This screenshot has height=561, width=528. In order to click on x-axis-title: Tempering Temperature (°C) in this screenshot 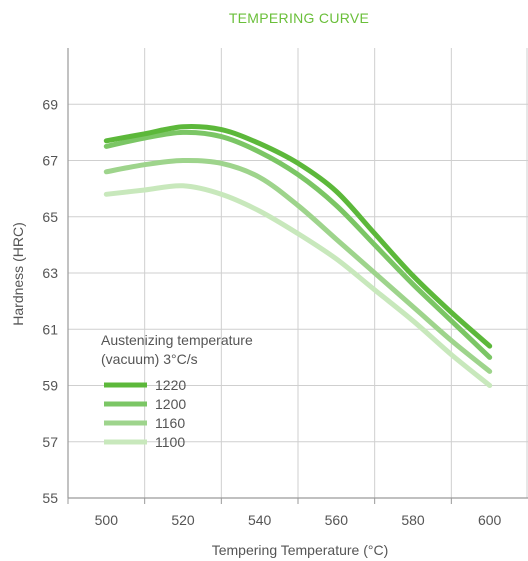, I will do `click(300, 550)`.